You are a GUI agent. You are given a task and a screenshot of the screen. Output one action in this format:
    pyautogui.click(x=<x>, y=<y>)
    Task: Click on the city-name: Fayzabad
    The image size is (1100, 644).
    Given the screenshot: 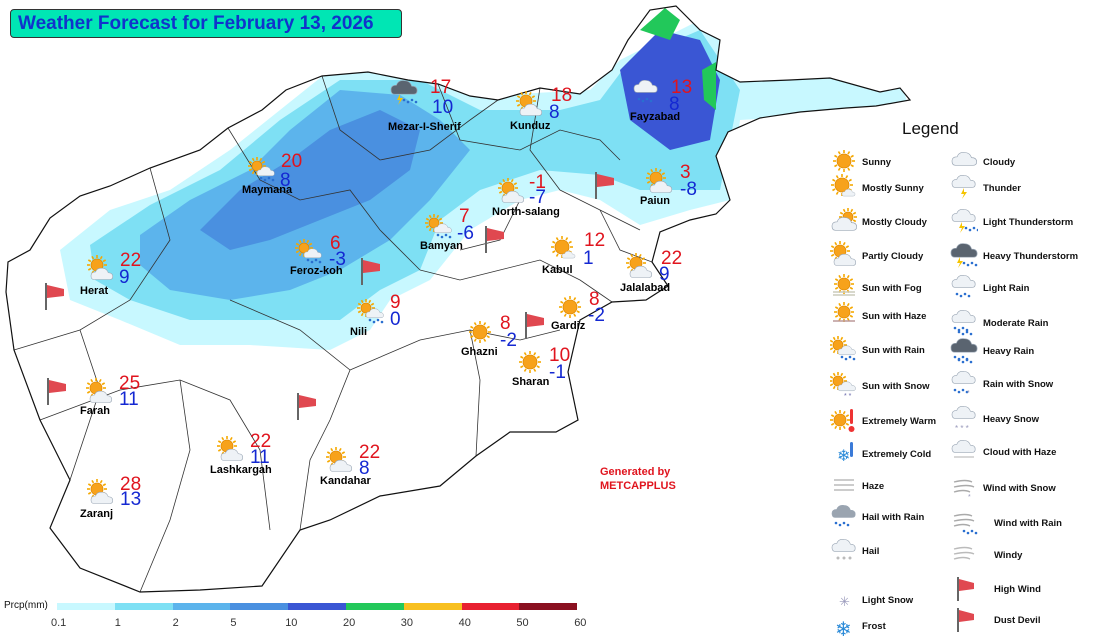 What is the action you would take?
    pyautogui.click(x=655, y=117)
    